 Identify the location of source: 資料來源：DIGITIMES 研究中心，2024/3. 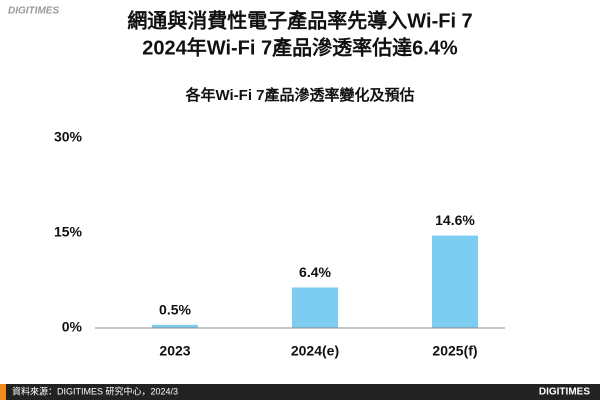
(95, 390).